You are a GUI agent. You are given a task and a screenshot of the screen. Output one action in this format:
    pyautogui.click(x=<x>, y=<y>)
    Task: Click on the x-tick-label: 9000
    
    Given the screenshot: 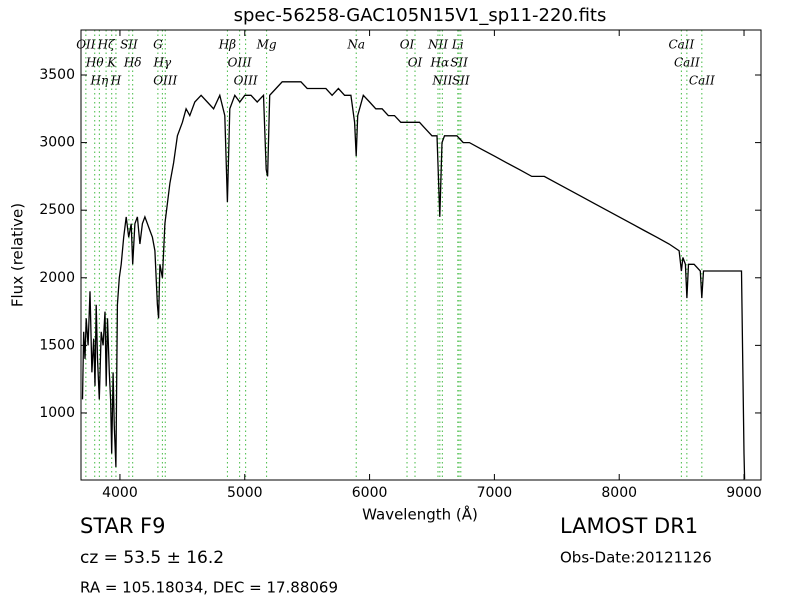 What is the action you would take?
    pyautogui.click(x=744, y=493)
    